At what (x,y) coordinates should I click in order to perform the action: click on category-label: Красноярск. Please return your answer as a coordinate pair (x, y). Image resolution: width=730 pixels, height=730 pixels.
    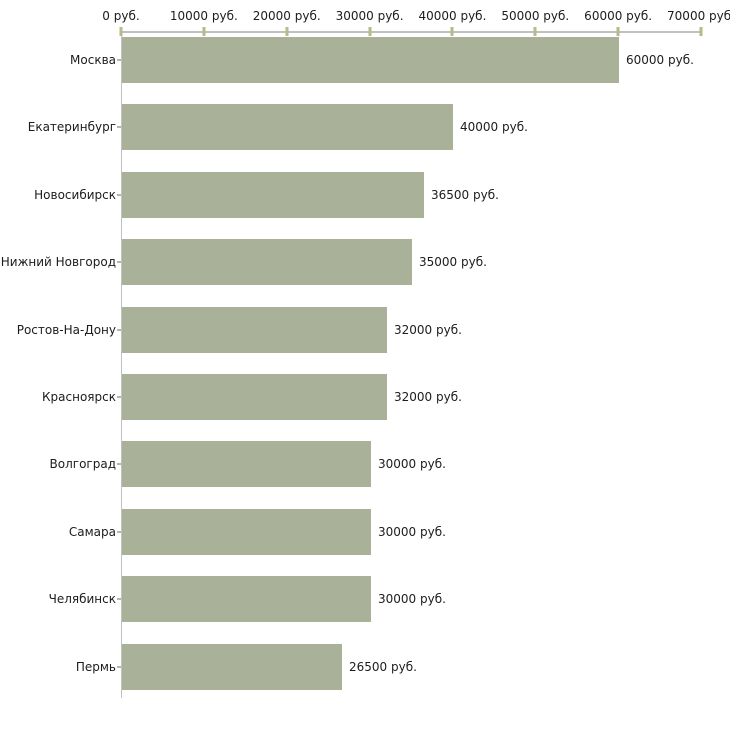
    Looking at the image, I should click on (79, 397).